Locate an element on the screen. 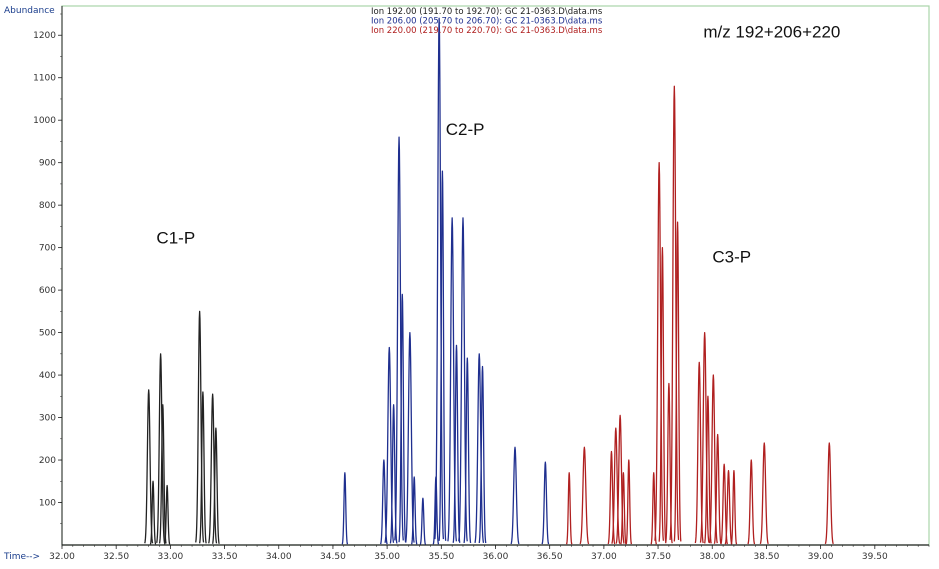  y-axis-label: Abundance is located at coordinates (29, 11).